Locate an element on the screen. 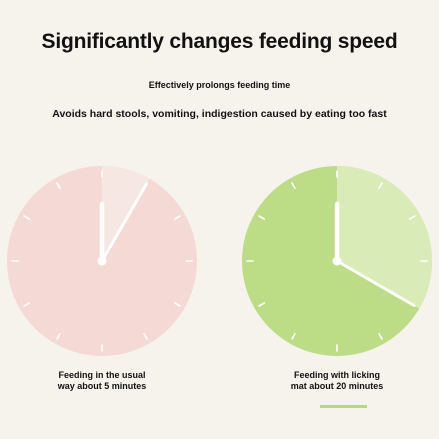 Image resolution: width=439 pixels, height=439 pixels. highlight-underline is located at coordinates (343, 406).